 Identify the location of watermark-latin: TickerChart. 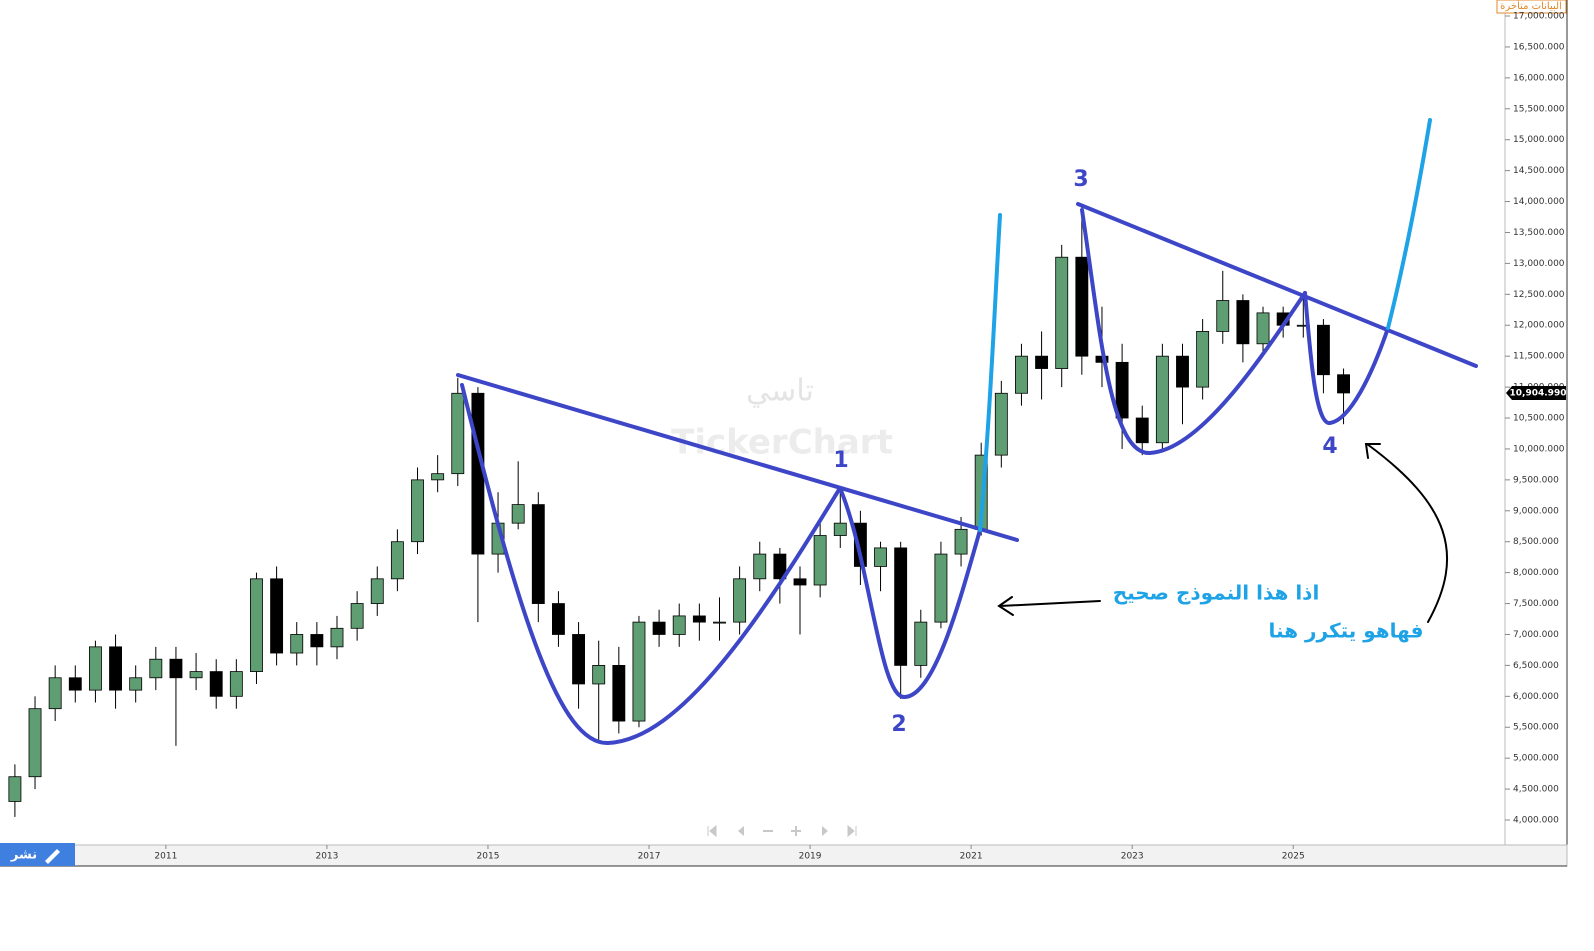
(782, 443).